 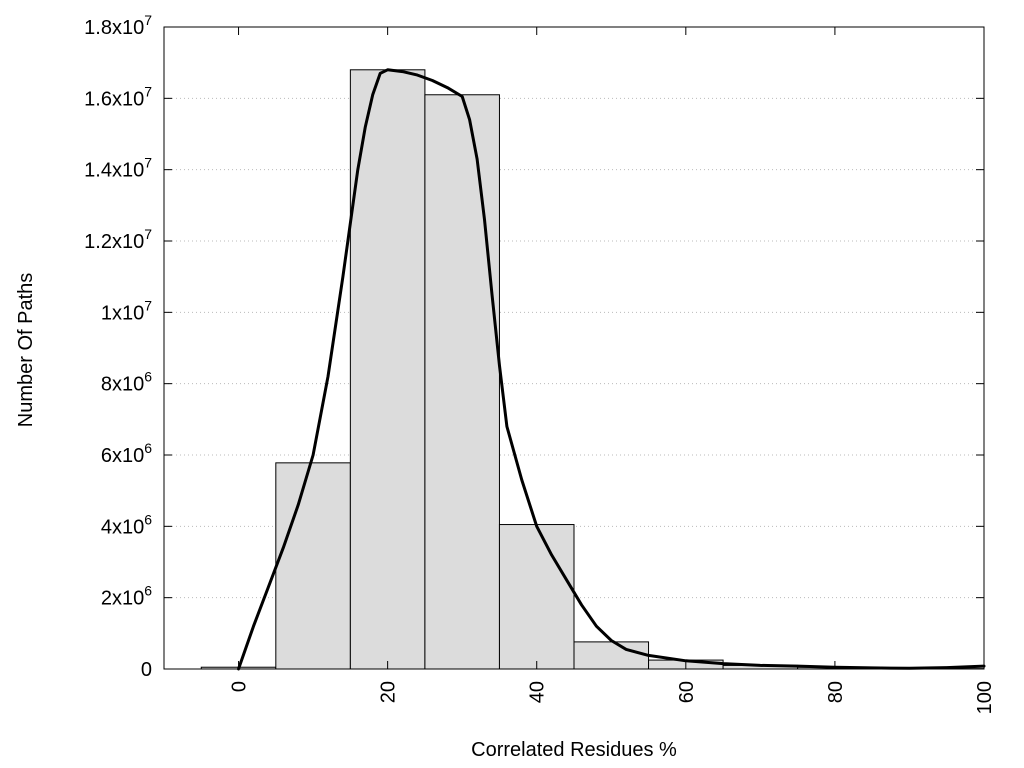 What do you see at coordinates (538, 692) in the screenshot?
I see `x-tick-label: 40` at bounding box center [538, 692].